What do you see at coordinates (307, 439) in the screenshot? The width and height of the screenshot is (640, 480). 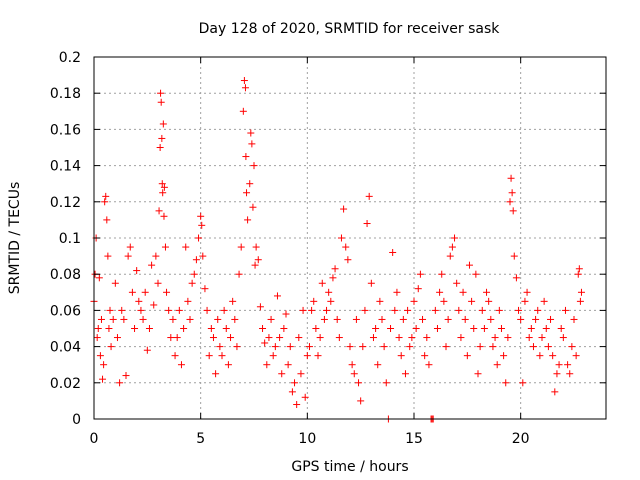 I see `x-tick-label: 10` at bounding box center [307, 439].